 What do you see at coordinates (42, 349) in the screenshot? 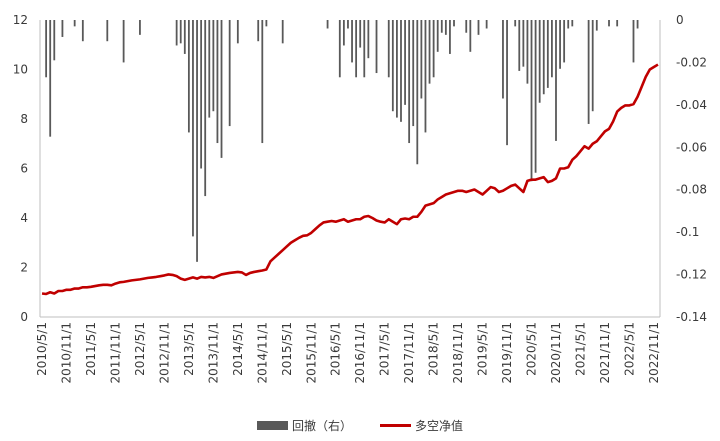
I see `x-tick-label: 2010/5/1` at bounding box center [42, 349].